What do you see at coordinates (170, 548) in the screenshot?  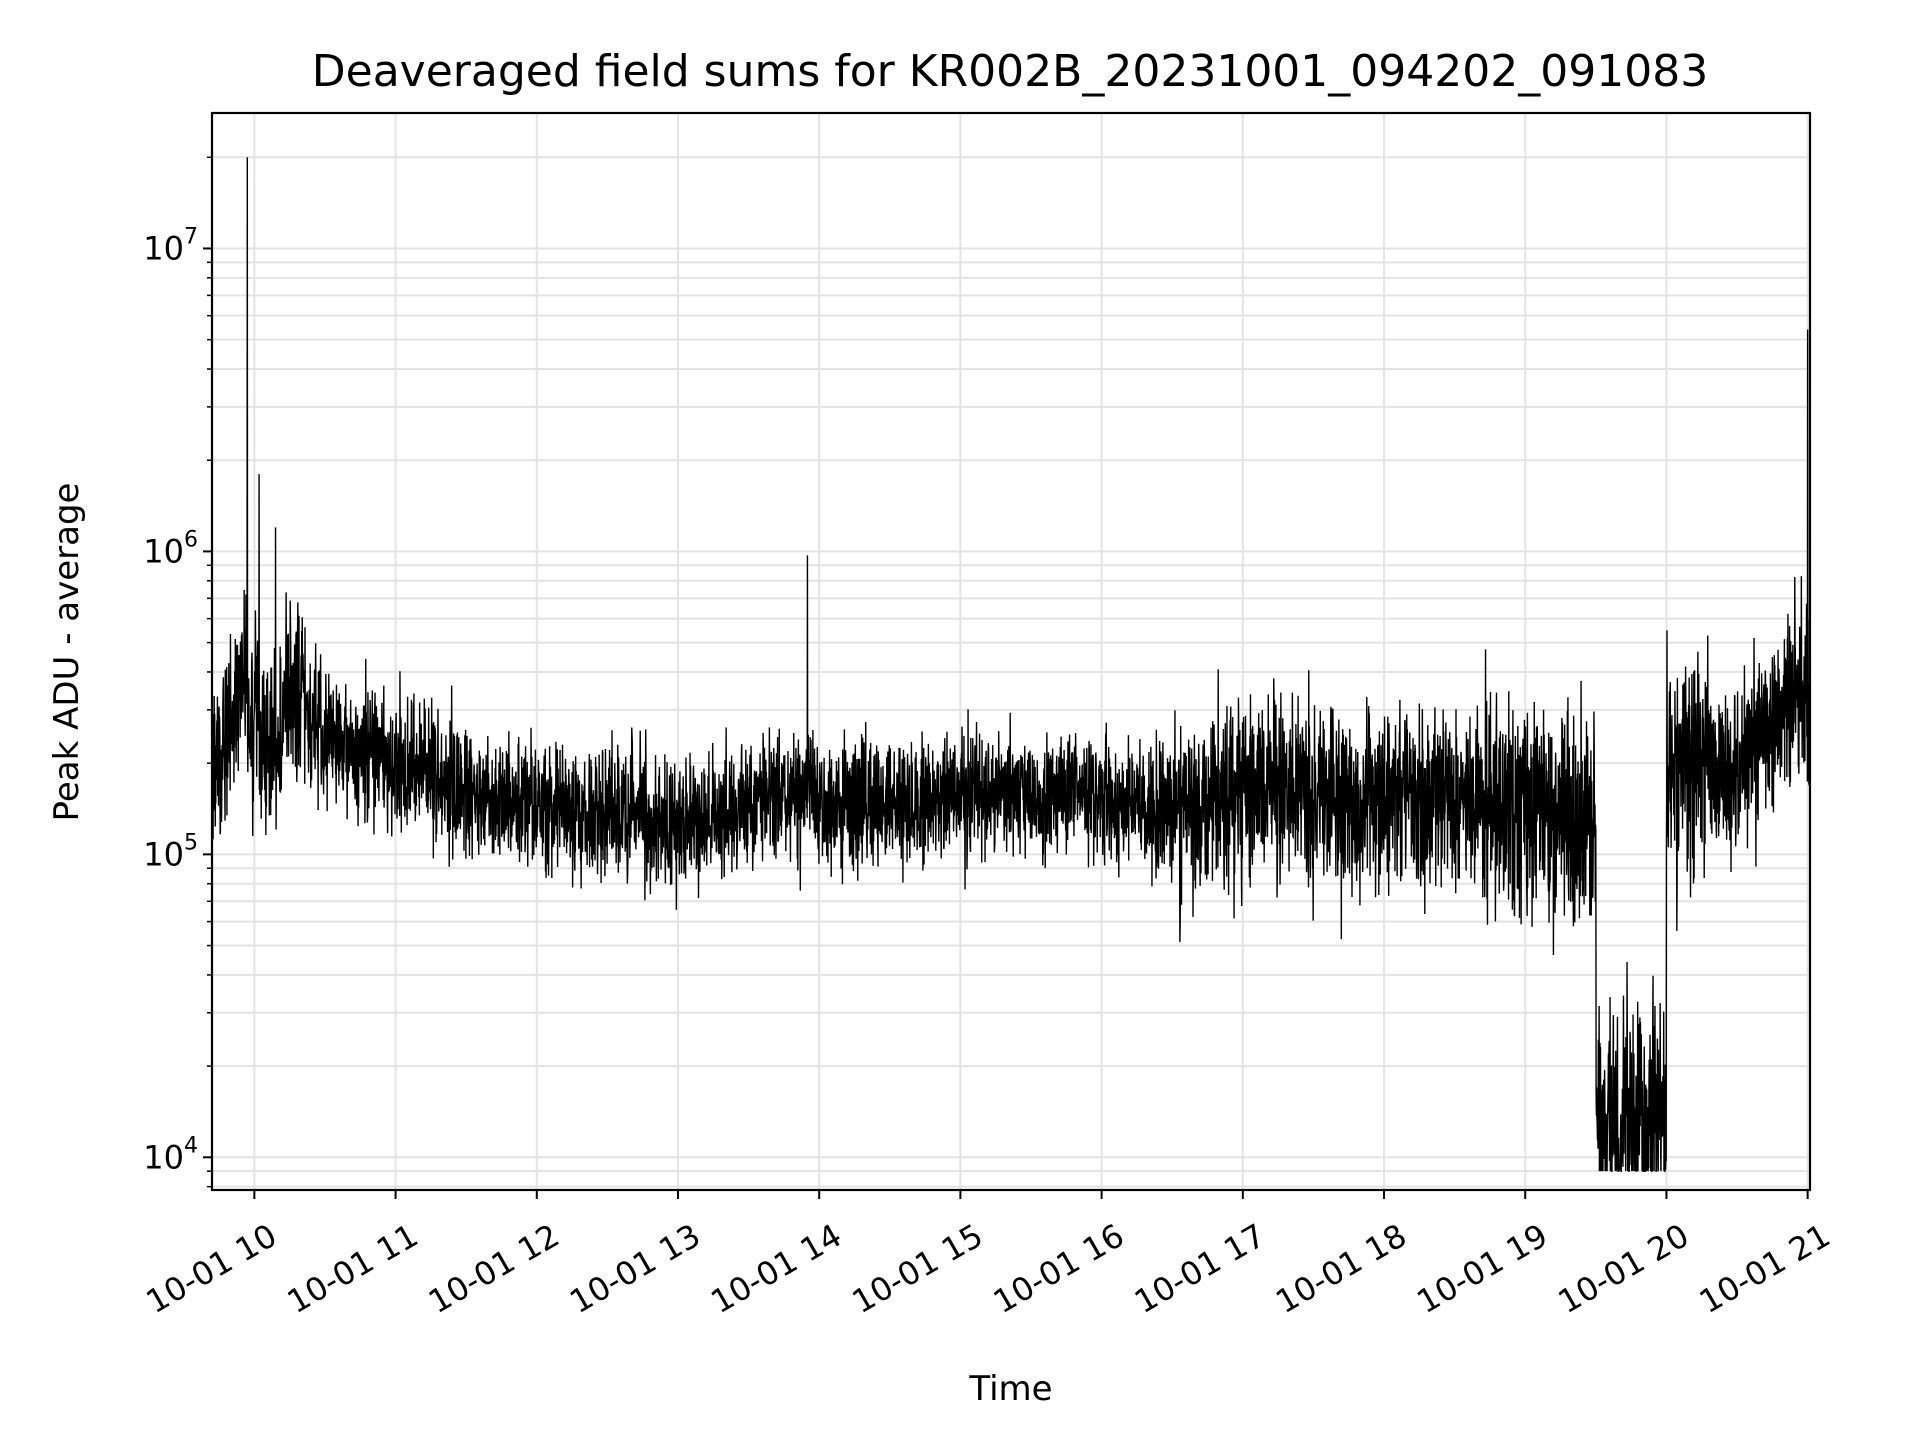 I see `y-tick-label: 10⁶` at bounding box center [170, 548].